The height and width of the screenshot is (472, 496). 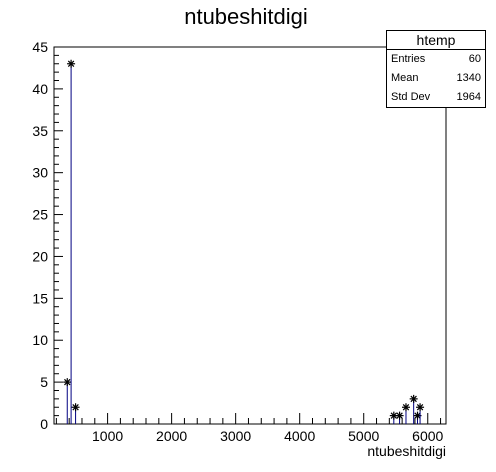 I want to click on stats-value: 1964, so click(x=468, y=97).